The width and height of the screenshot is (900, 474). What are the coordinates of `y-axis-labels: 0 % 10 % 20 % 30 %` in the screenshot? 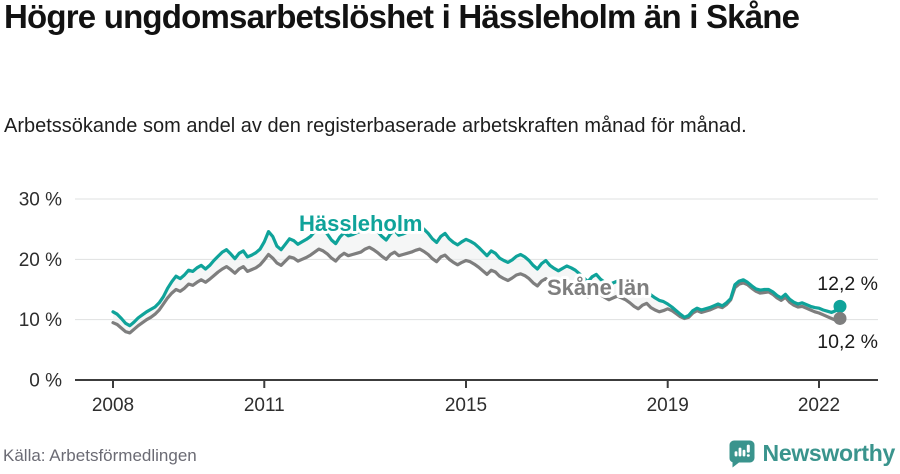 It's located at (40, 291).